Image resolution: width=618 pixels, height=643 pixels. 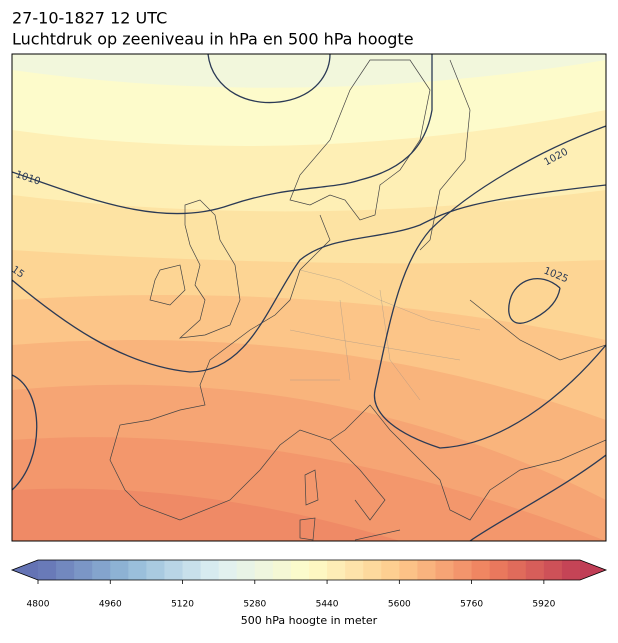 I want to click on title: 27-10-1827 12 UTC, so click(x=89, y=18).